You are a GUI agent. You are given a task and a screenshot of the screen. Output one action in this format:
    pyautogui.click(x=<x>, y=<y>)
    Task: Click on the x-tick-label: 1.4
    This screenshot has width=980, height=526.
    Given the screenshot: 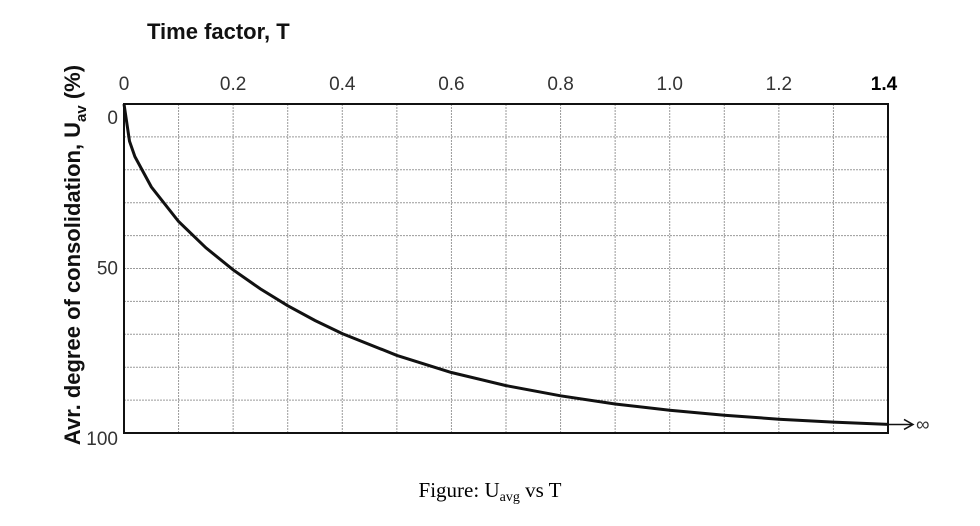 What is the action you would take?
    pyautogui.click(x=884, y=84)
    